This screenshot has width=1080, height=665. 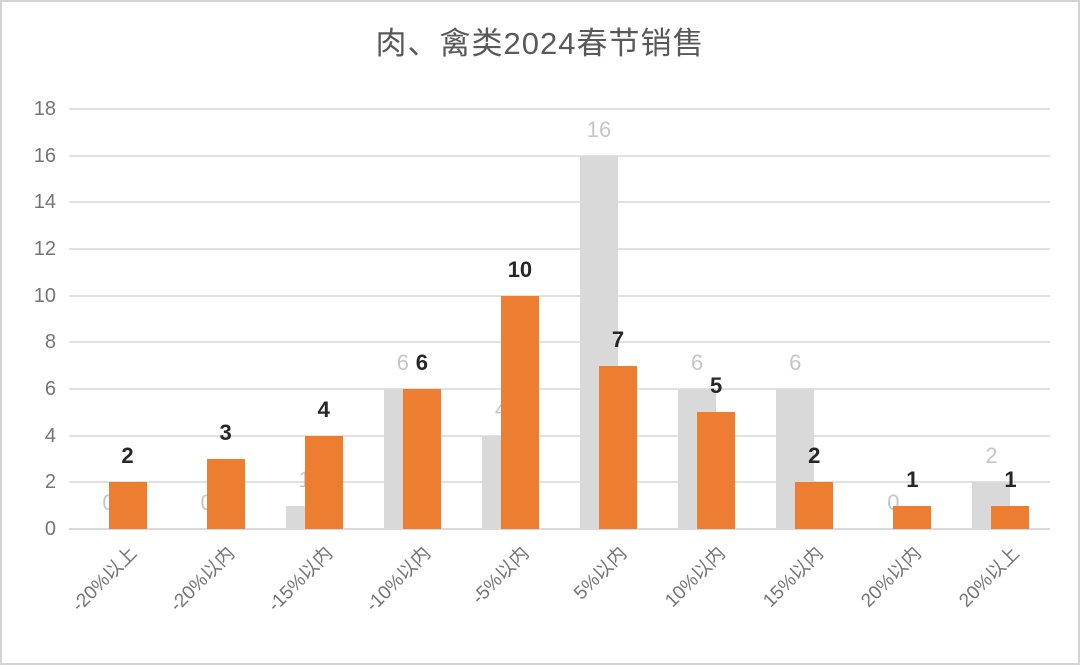 What do you see at coordinates (991, 455) in the screenshot?
I see `data-label-gray-series: 2` at bounding box center [991, 455].